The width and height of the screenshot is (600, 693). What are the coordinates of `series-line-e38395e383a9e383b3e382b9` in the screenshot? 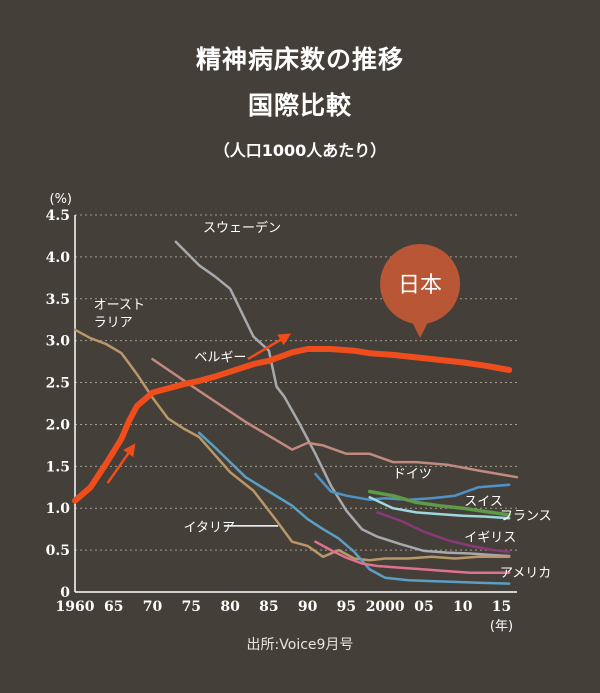 It's located at (439, 508).